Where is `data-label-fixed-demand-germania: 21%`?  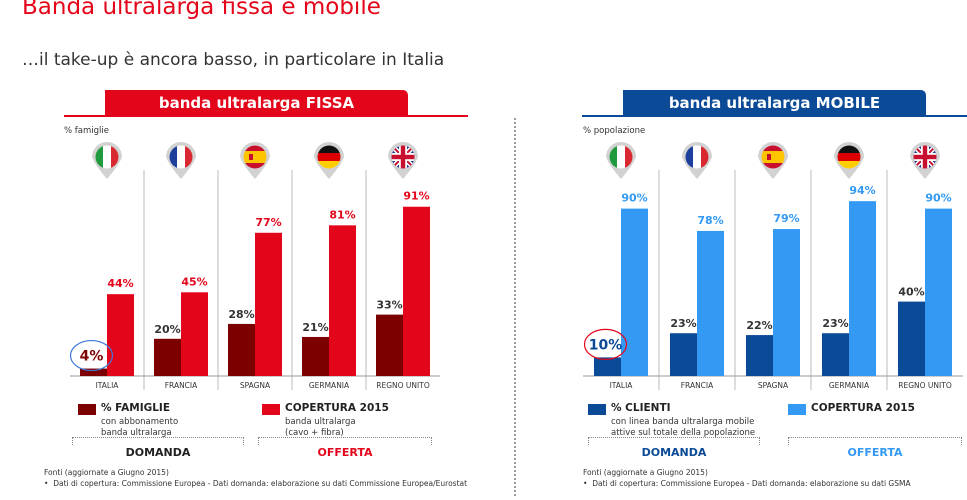
data-label-fixed-demand-germania: 21% is located at coordinates (315, 327).